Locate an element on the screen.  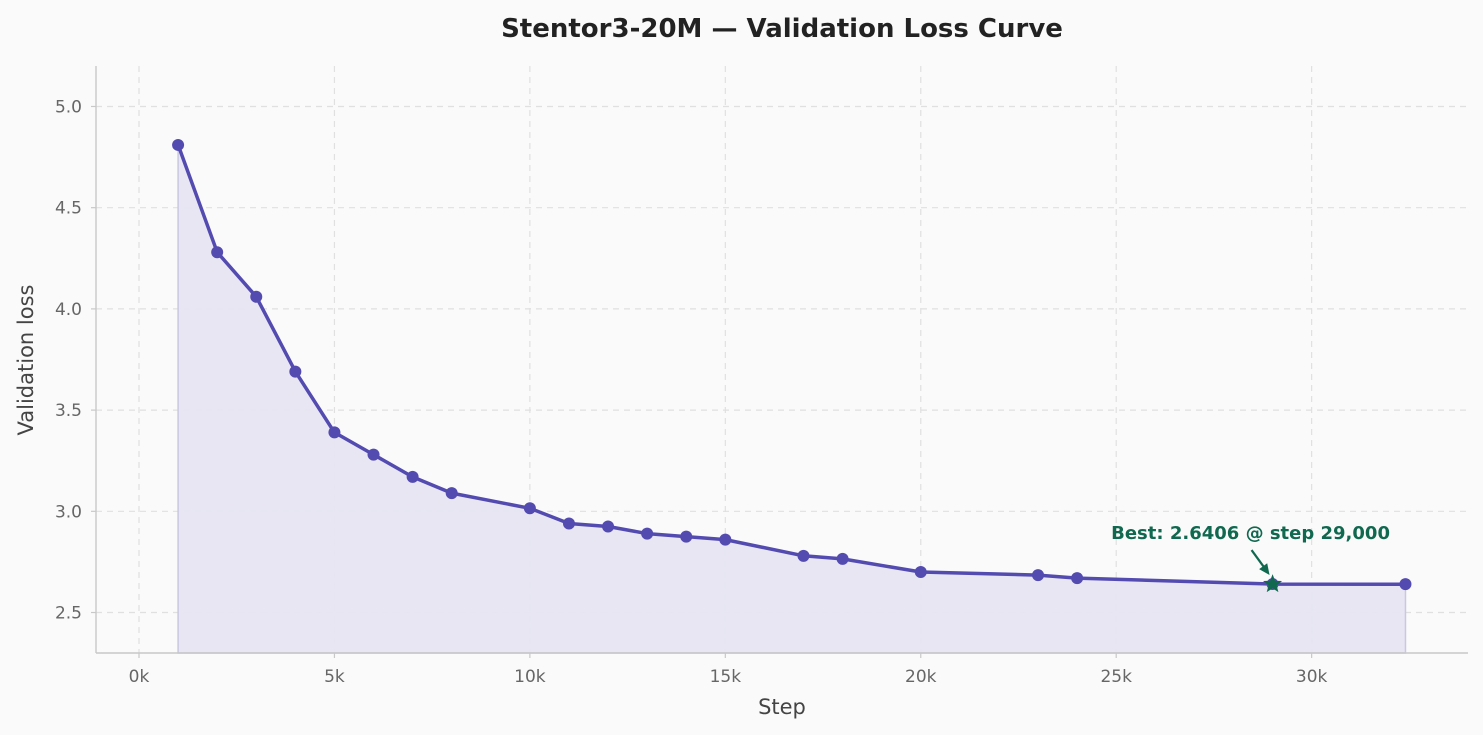
best-annotation-arrowhead is located at coordinates (1264, 569).